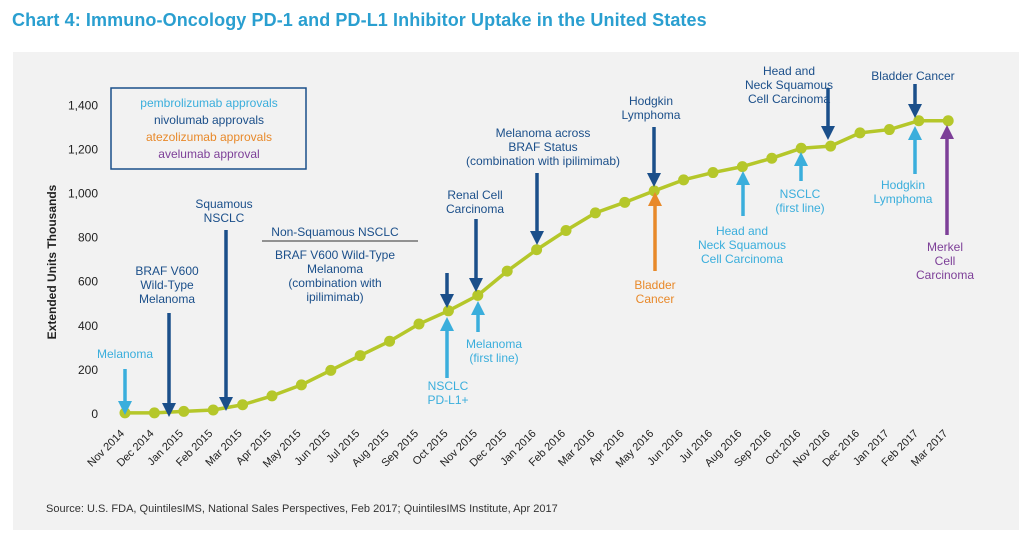  I want to click on annotation-label: Melanoma, so click(125, 354).